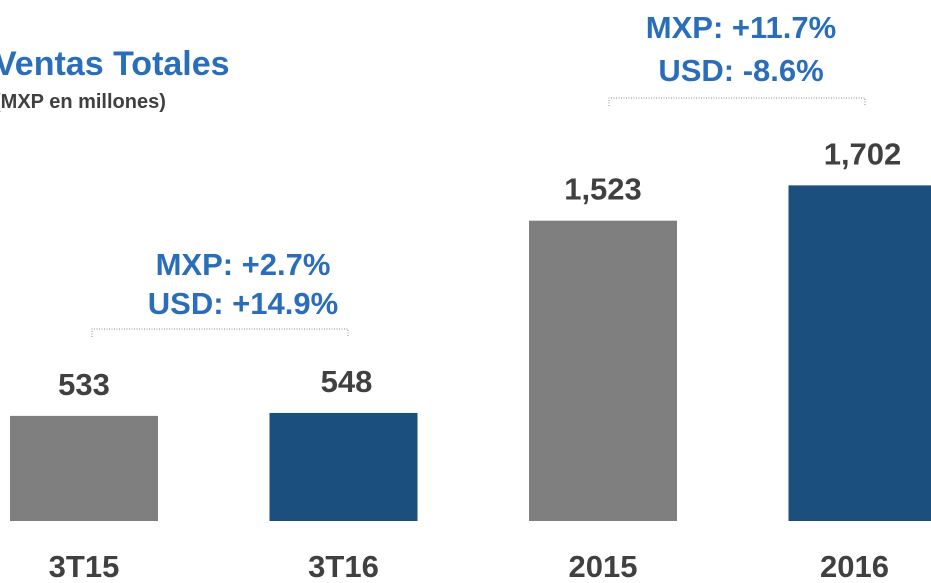 The width and height of the screenshot is (931, 583). What do you see at coordinates (741, 27) in the screenshot?
I see `annotation: MXP: +11.7%` at bounding box center [741, 27].